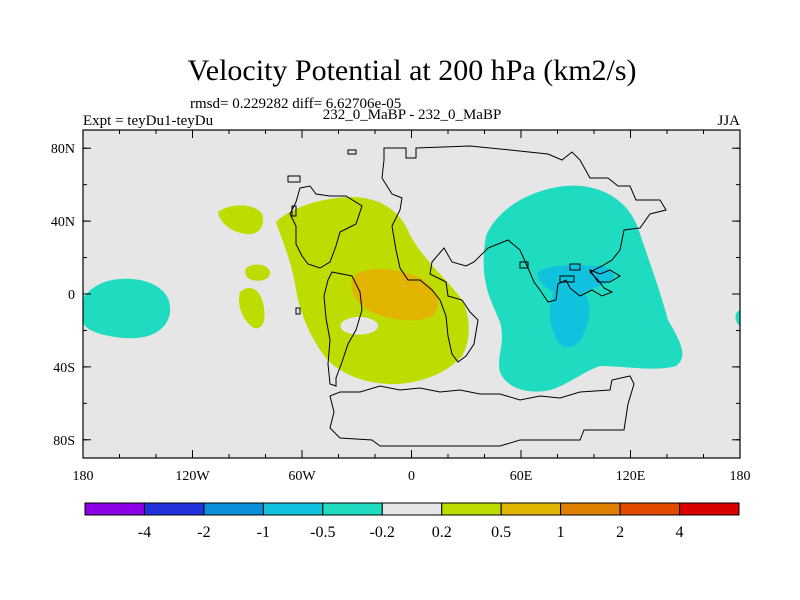  I want to click on season-label: JJA, so click(728, 121).